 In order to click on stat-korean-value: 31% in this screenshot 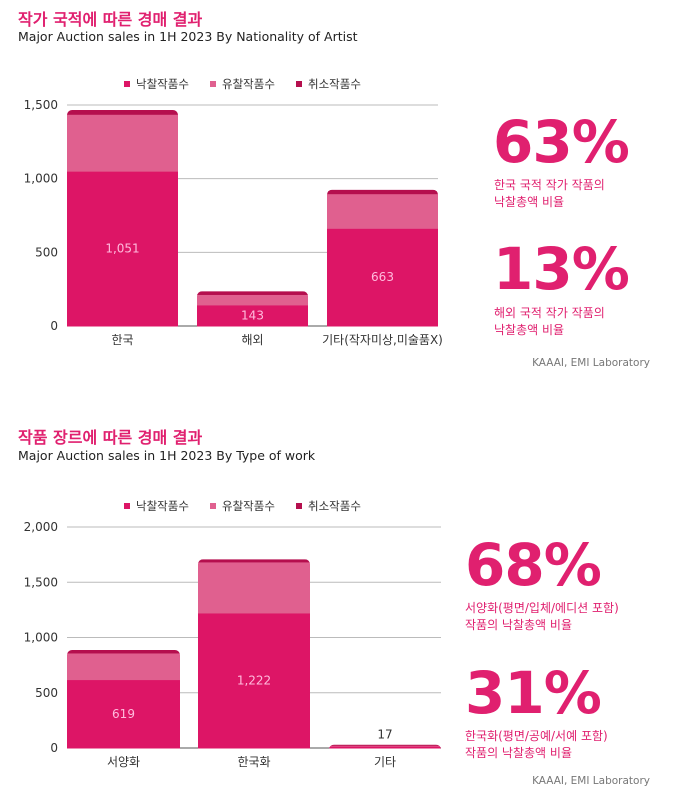, I will do `click(533, 693)`.